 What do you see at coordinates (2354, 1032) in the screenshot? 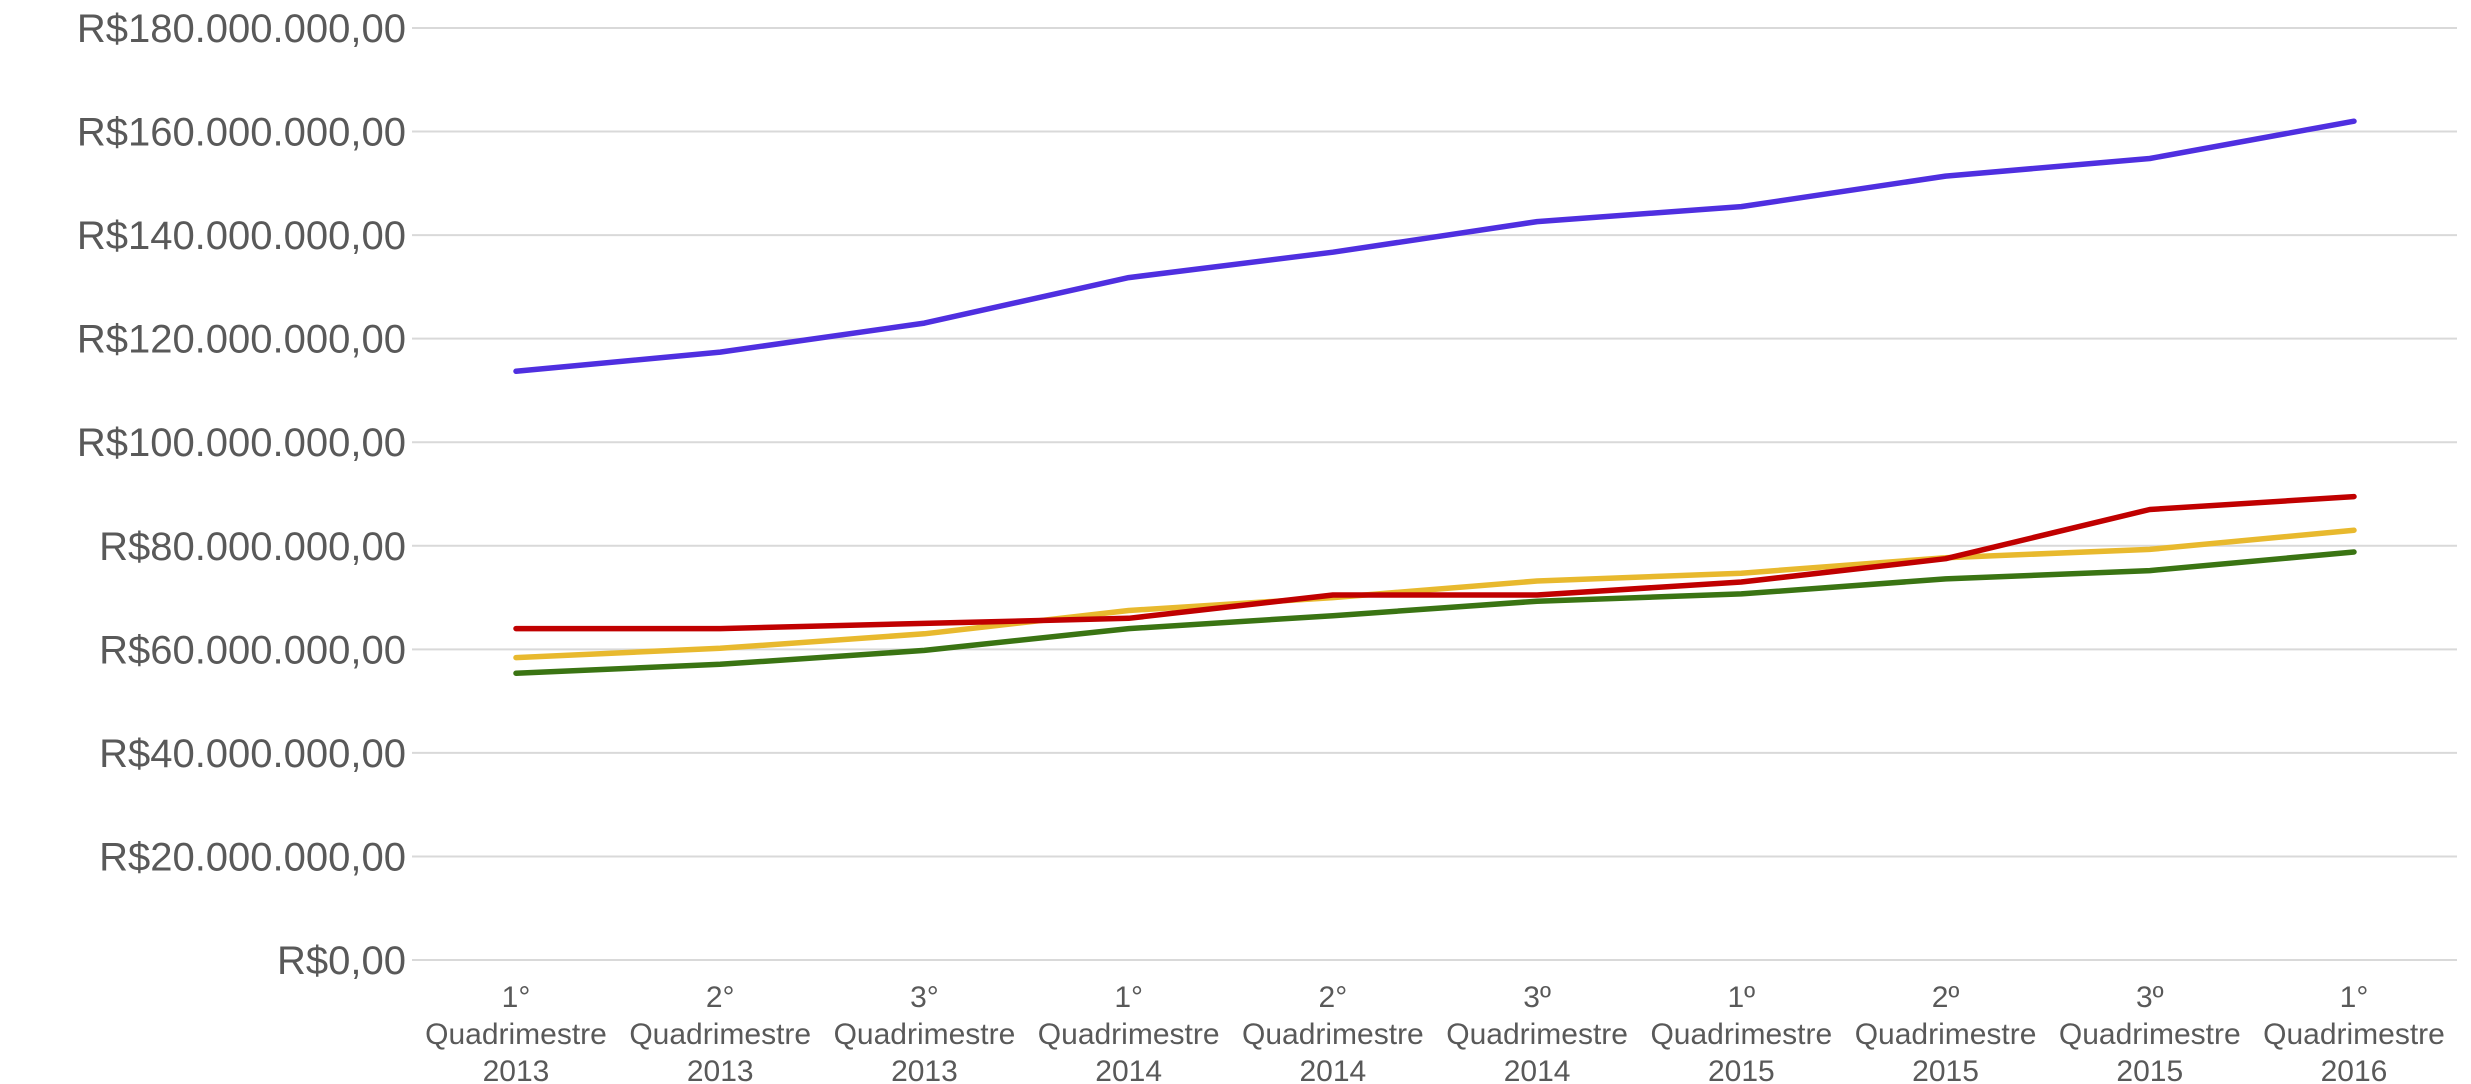
I see `x-tick-label: 1° Quadrimestre 2016` at bounding box center [2354, 1032].